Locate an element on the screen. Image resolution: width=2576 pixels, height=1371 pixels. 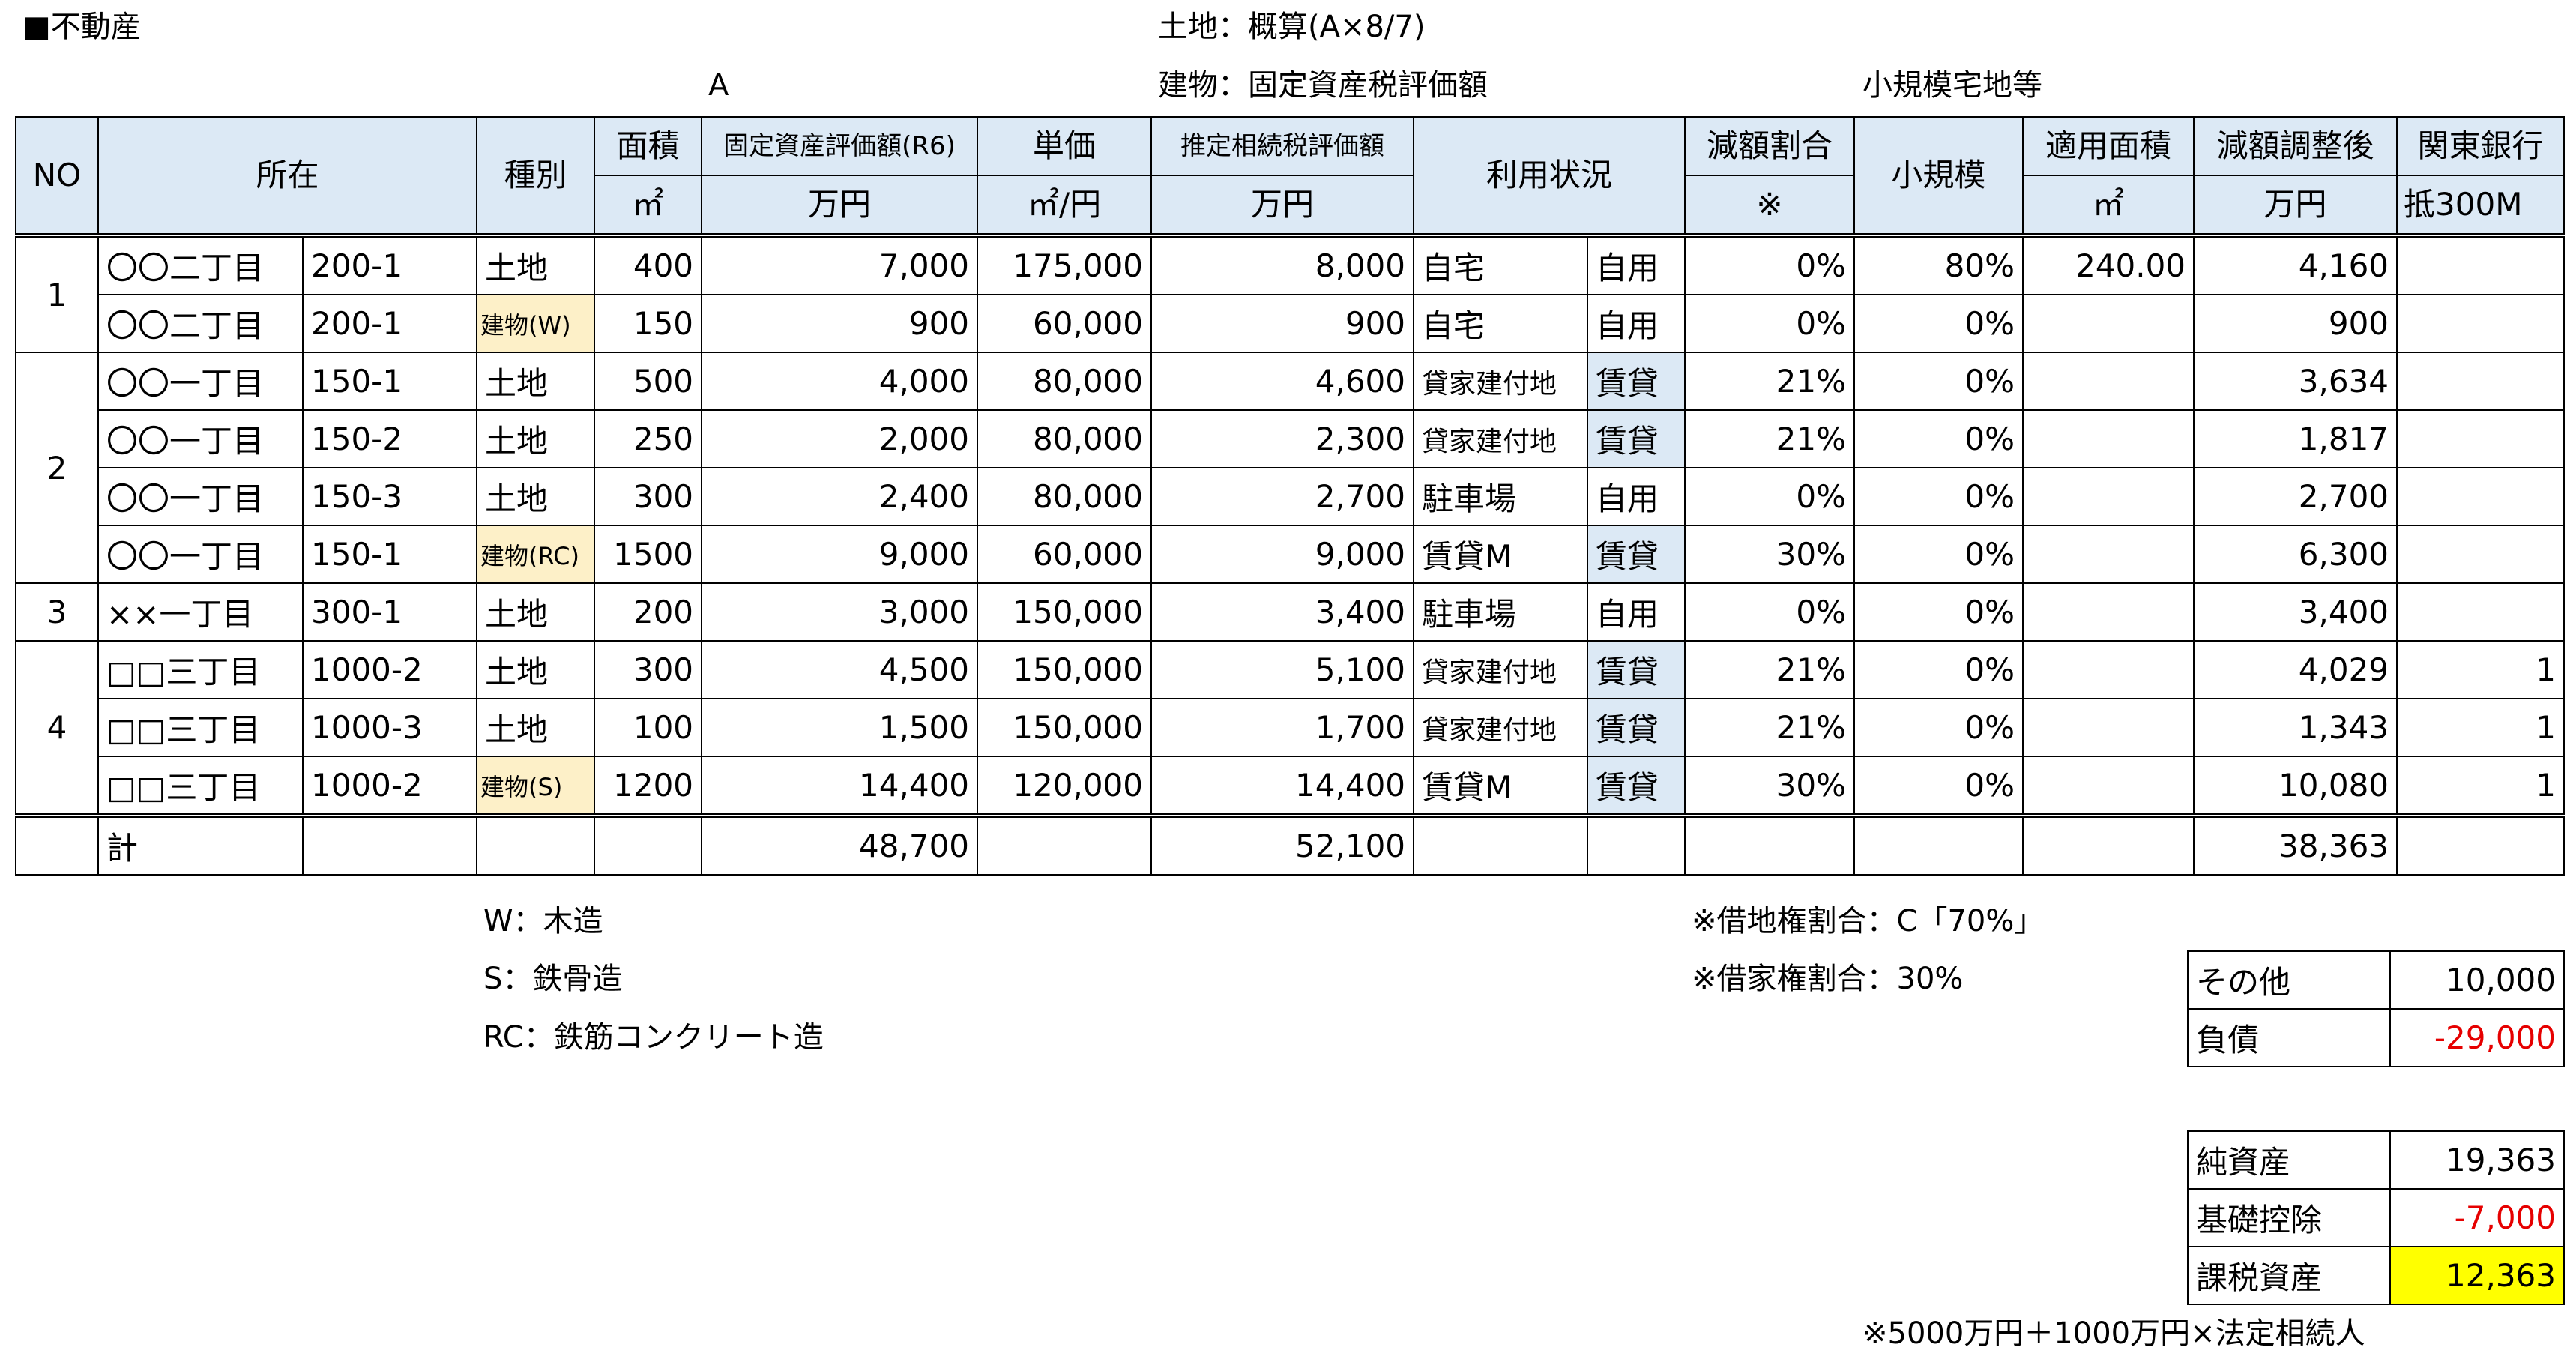
row-applied: 240.00 is located at coordinates (2109, 265).